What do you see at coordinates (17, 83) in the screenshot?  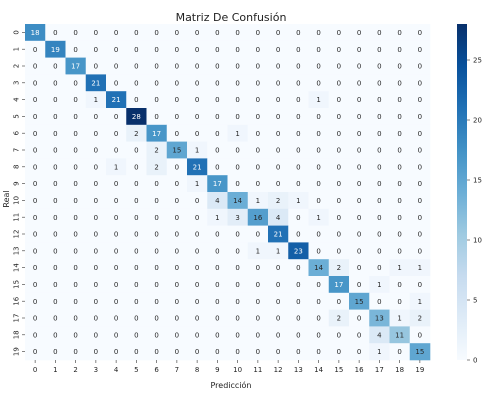 I see `y-tick-label: 3` at bounding box center [17, 83].